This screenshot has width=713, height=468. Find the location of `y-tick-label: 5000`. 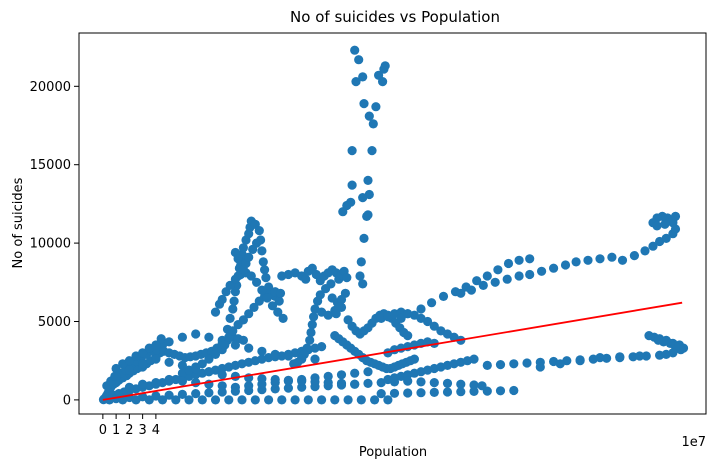

y-tick-label: 5000 is located at coordinates (54, 322).